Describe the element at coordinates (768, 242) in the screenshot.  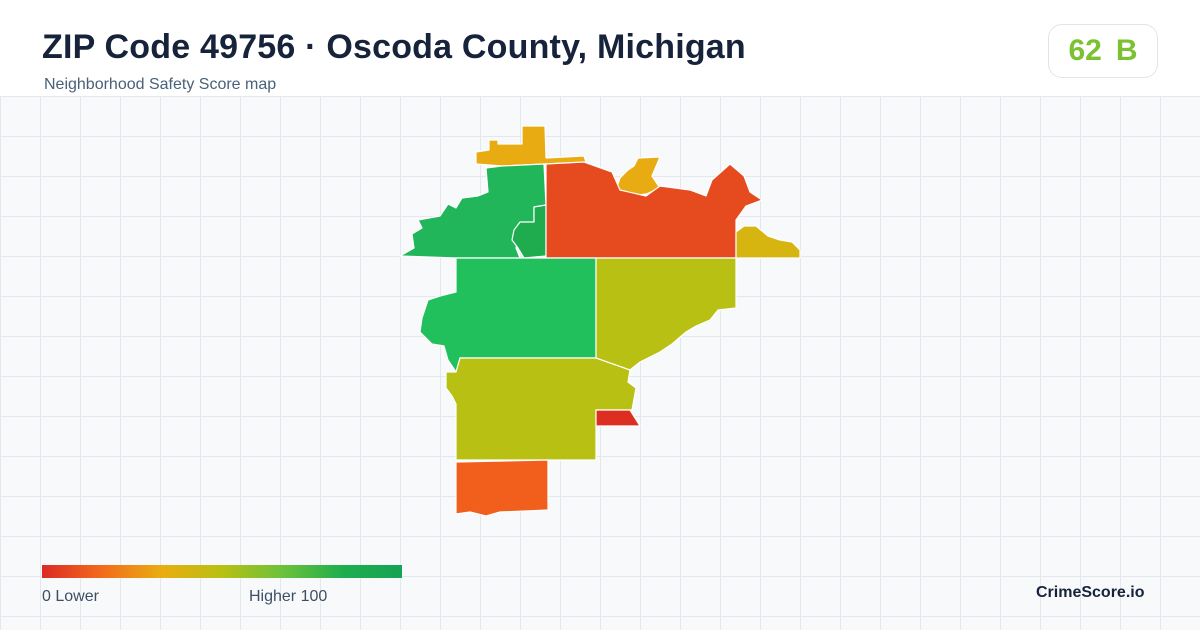
I see `map-region-northeast-tip` at that location.